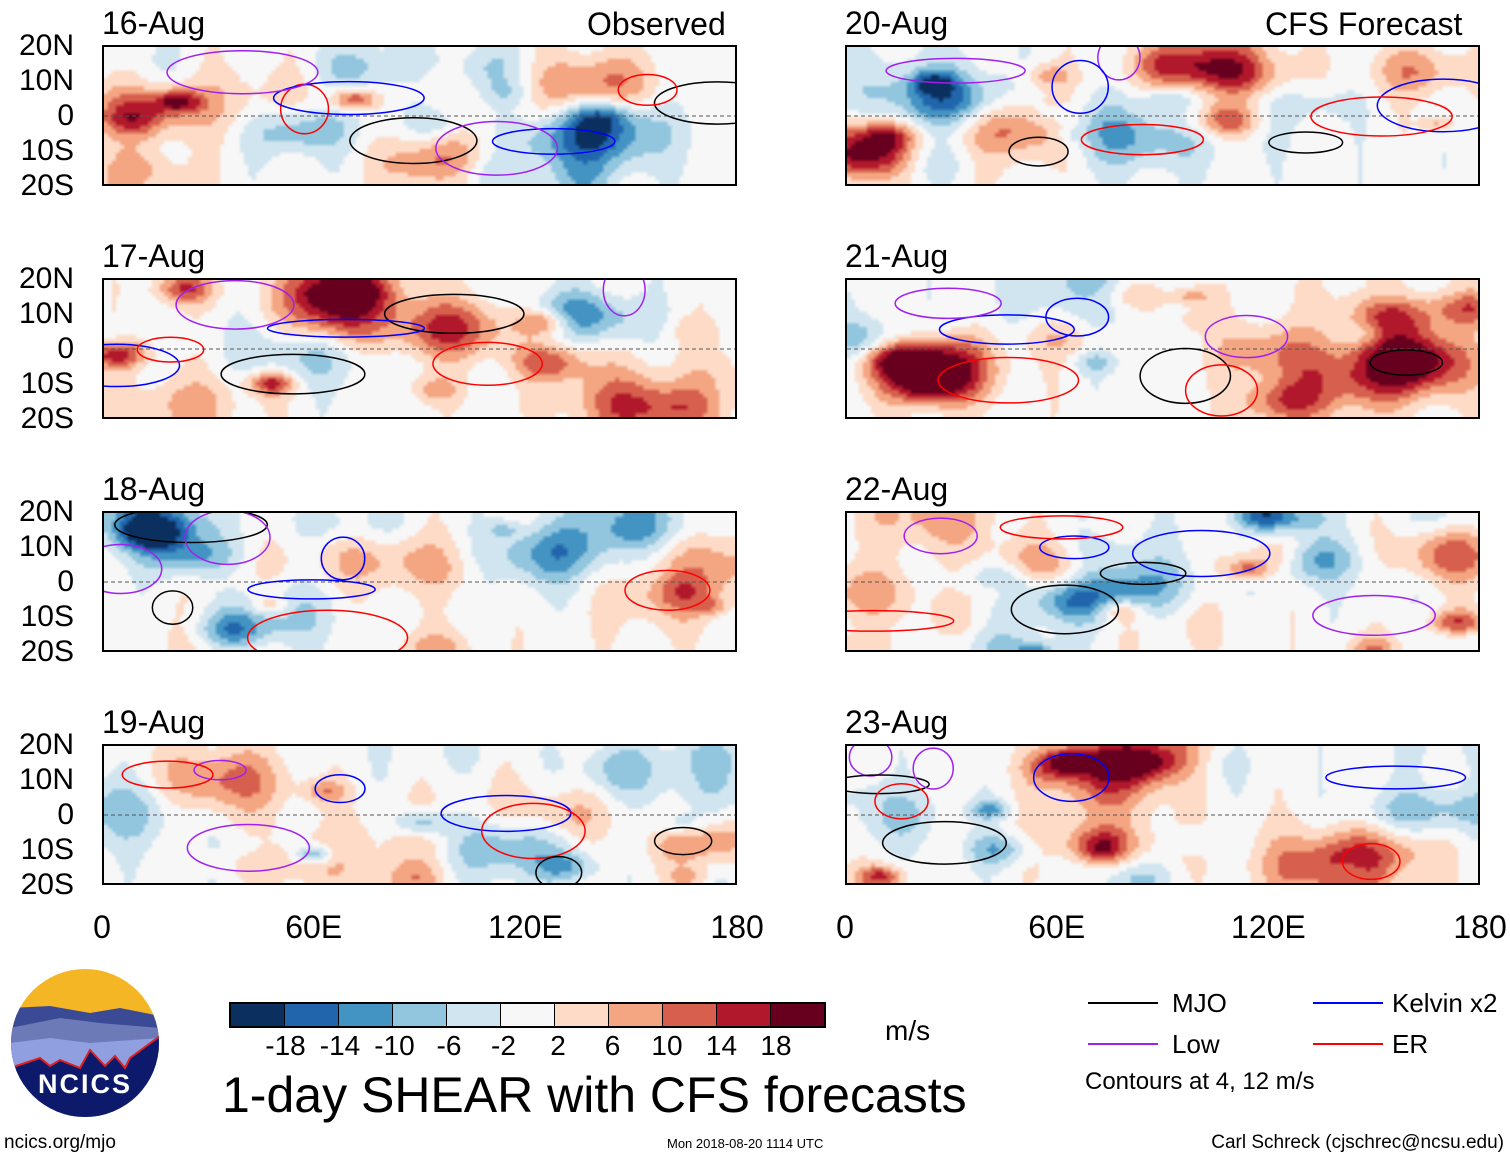 The height and width of the screenshot is (1158, 1510). Describe the element at coordinates (449, 1045) in the screenshot. I see `colorbar-label: -6` at that location.